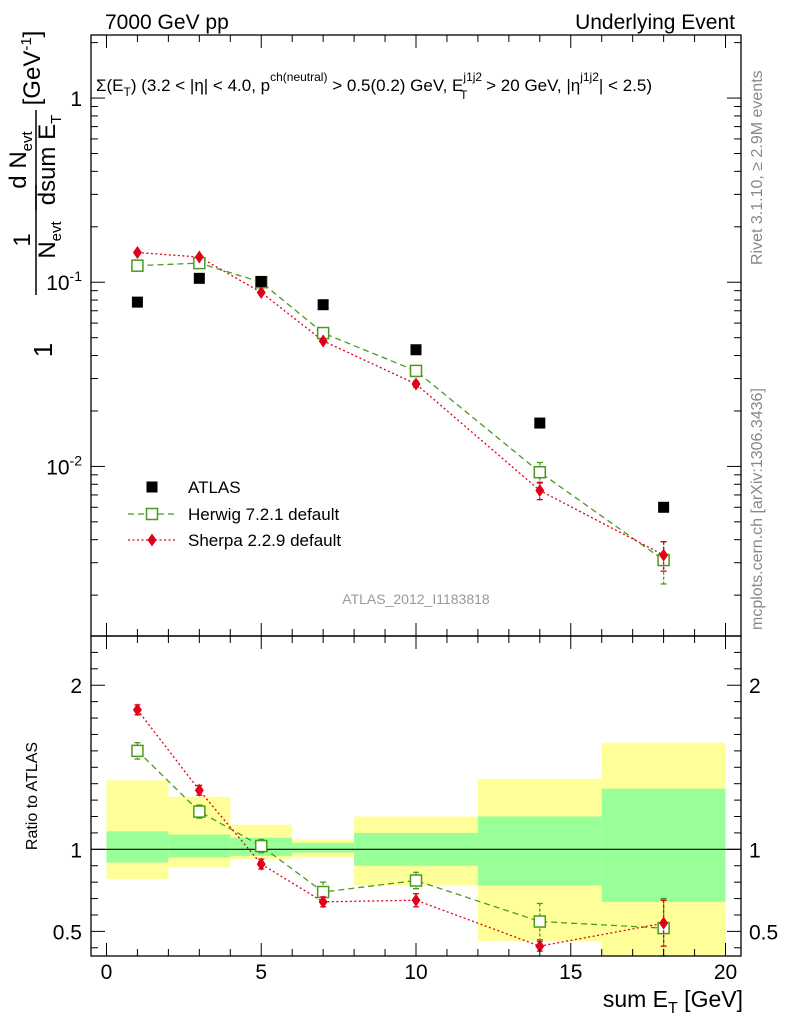 The height and width of the screenshot is (1024, 786). I want to click on ratio-y-tick-label-left: 2, so click(76, 686).